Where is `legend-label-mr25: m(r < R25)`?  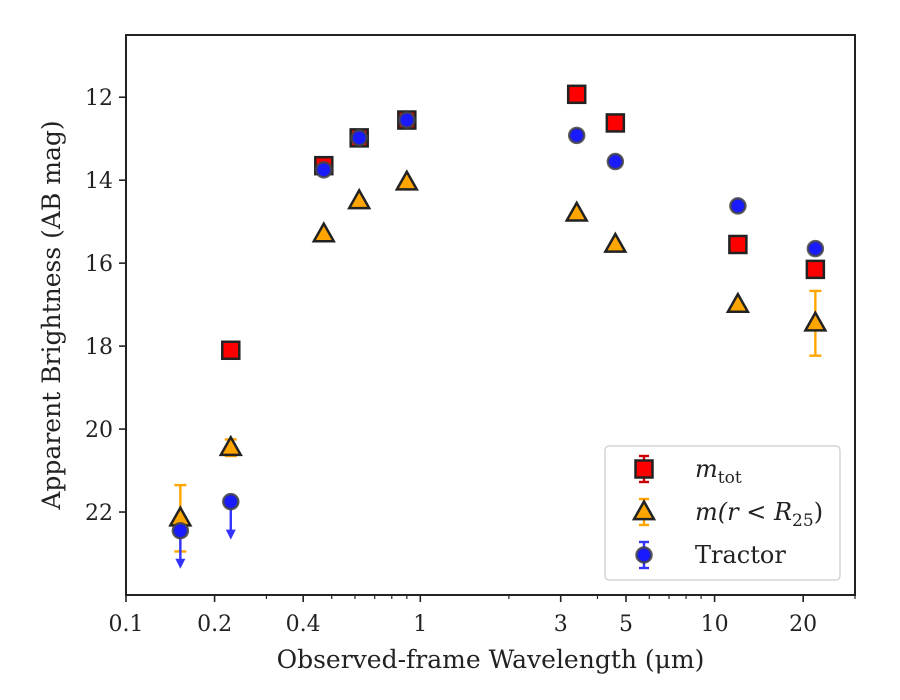 legend-label-mr25: m(r < R25) is located at coordinates (759, 514).